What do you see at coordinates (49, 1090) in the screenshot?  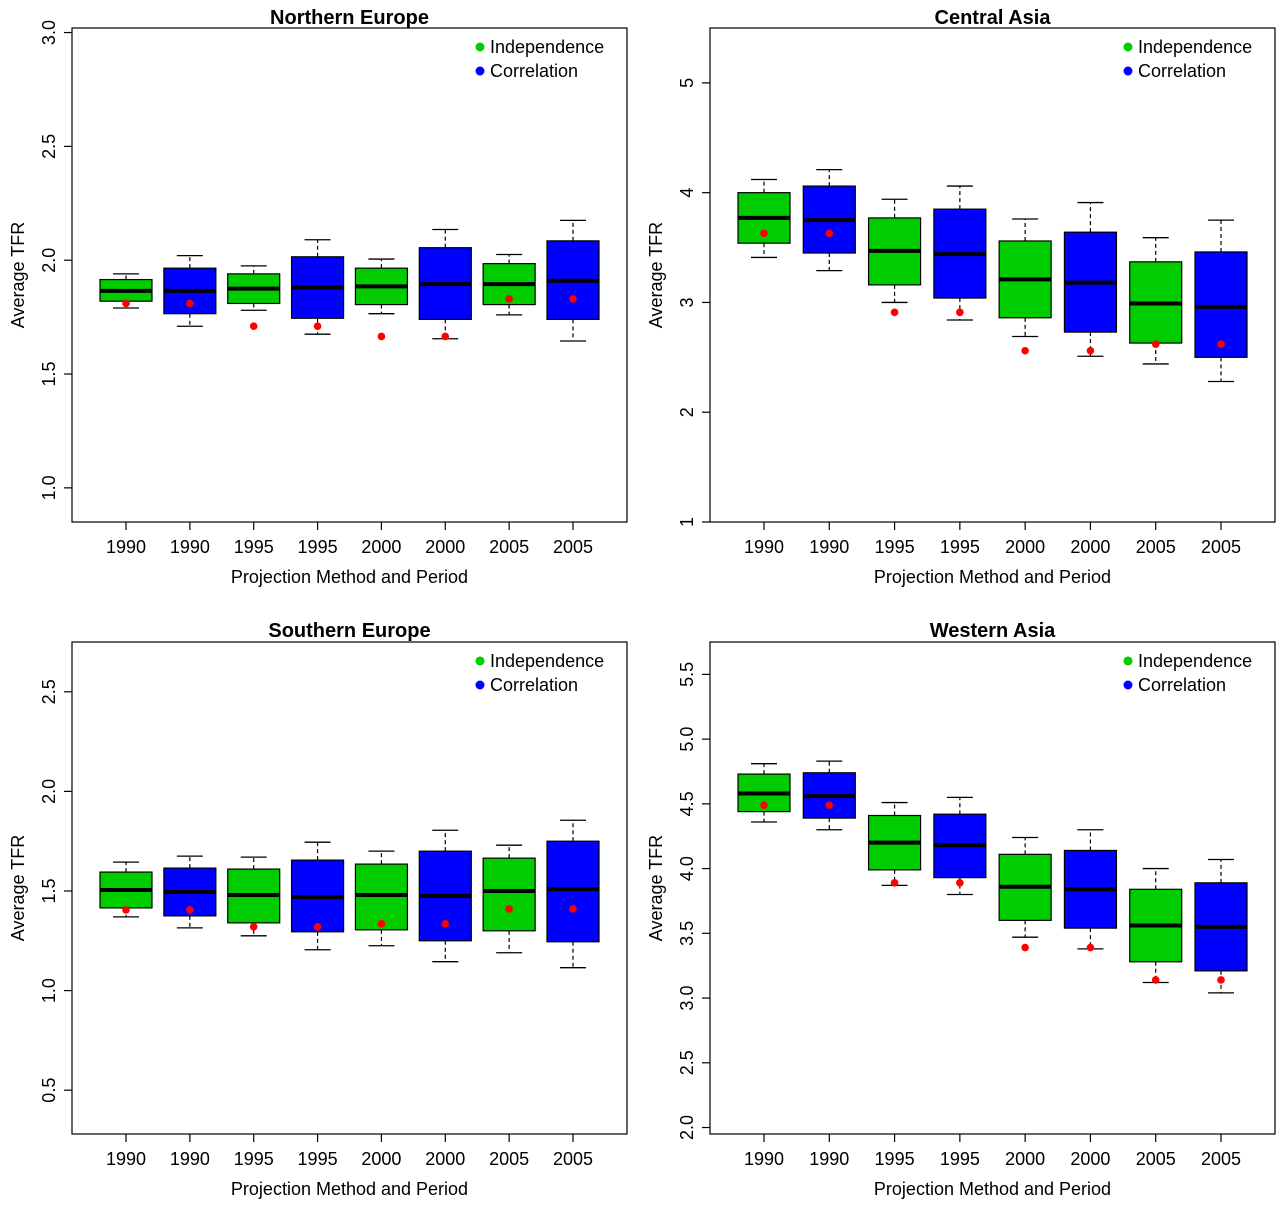 I see `y-tick-label: 0.5` at bounding box center [49, 1090].